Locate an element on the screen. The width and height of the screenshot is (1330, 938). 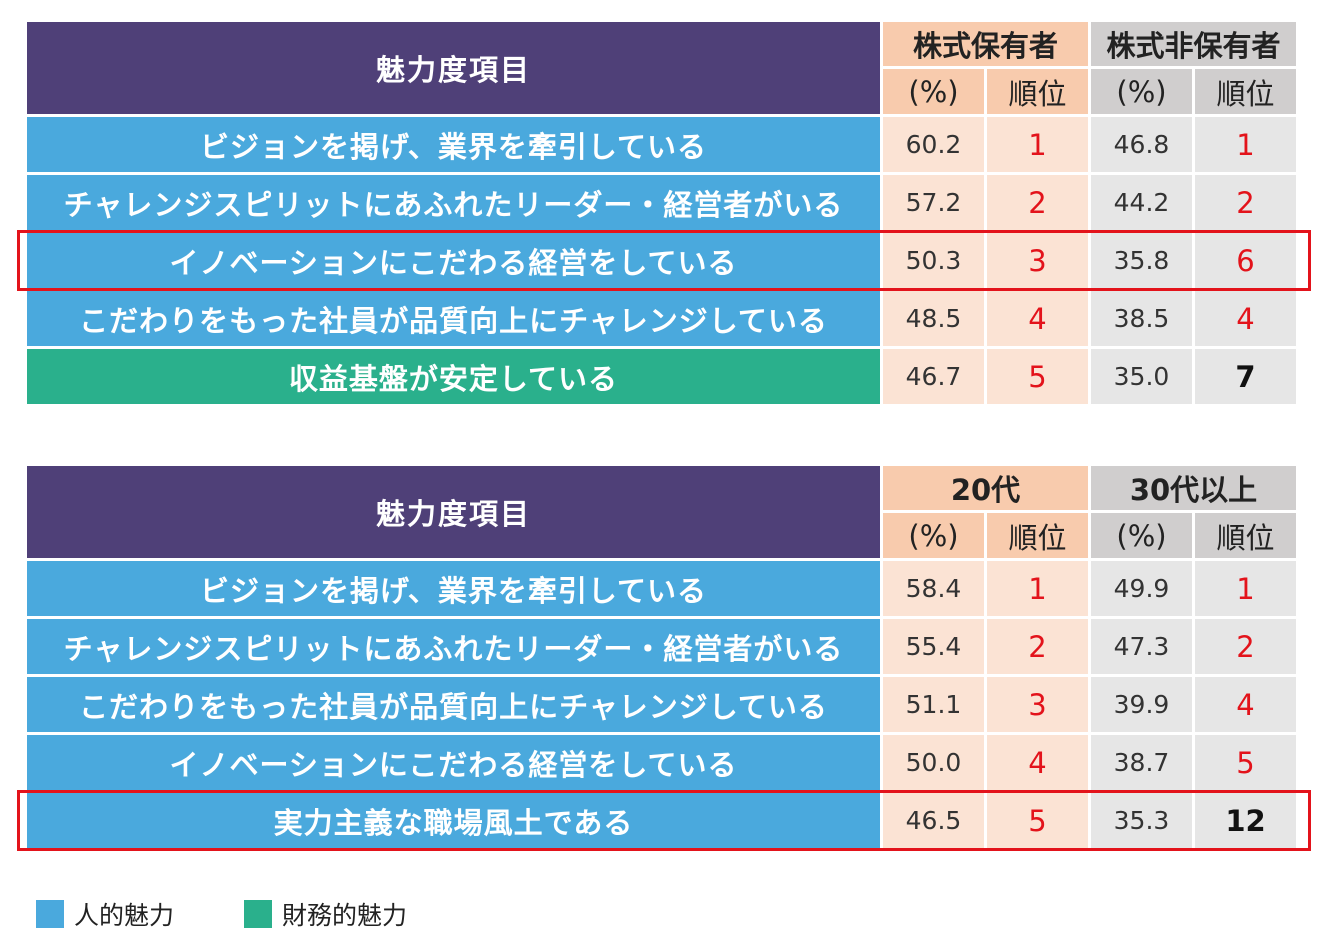
pct-value: 49.9 is located at coordinates (1141, 588).